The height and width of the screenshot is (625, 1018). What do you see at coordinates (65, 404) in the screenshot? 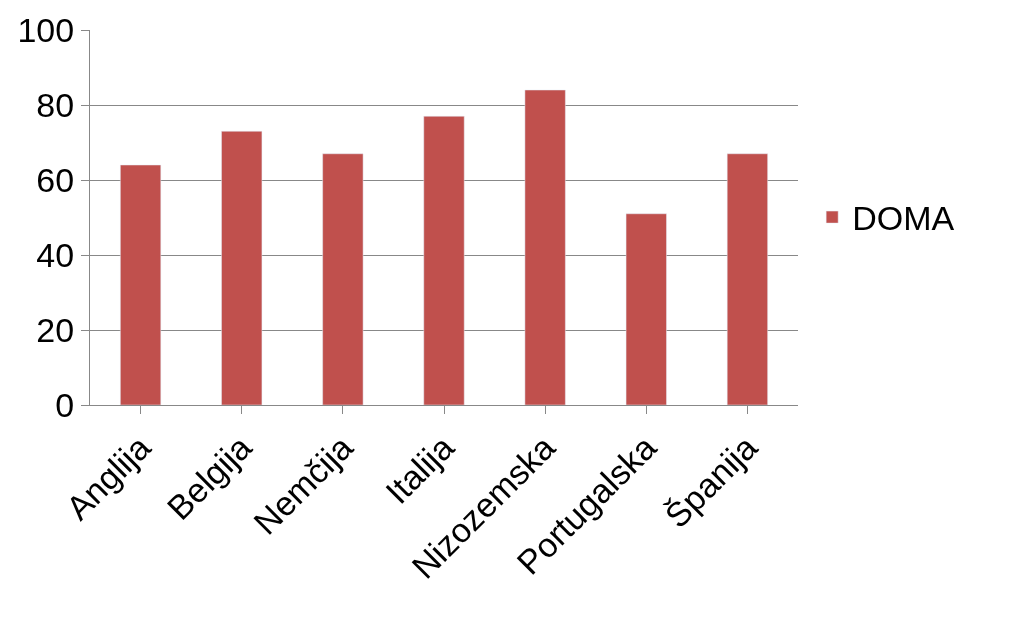
I see `y-tick-label: 0` at bounding box center [65, 404].